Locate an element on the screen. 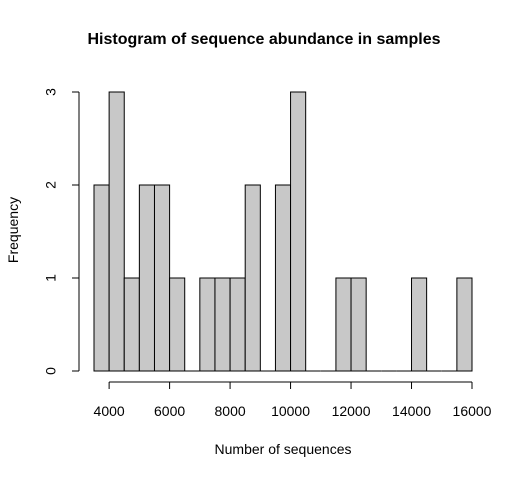 Image resolution: width=528 pixels, height=480 pixels. y-tick-label: 1 is located at coordinates (51, 278).